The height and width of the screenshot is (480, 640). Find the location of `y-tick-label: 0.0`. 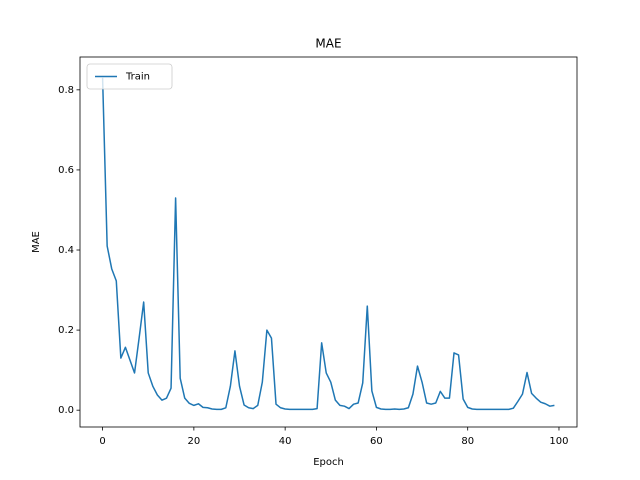

y-tick-label: 0.0 is located at coordinates (66, 410).